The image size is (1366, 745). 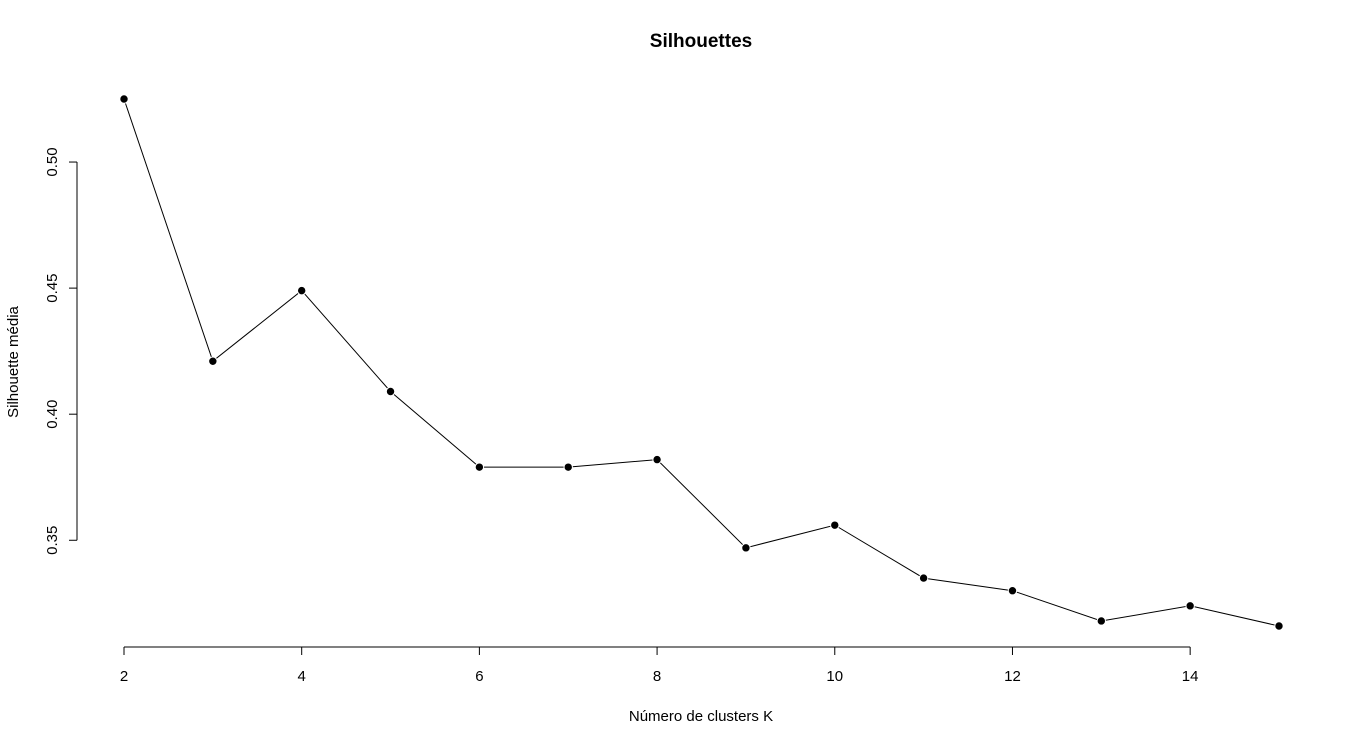 What do you see at coordinates (834, 676) in the screenshot?
I see `x-tick-label: 10` at bounding box center [834, 676].